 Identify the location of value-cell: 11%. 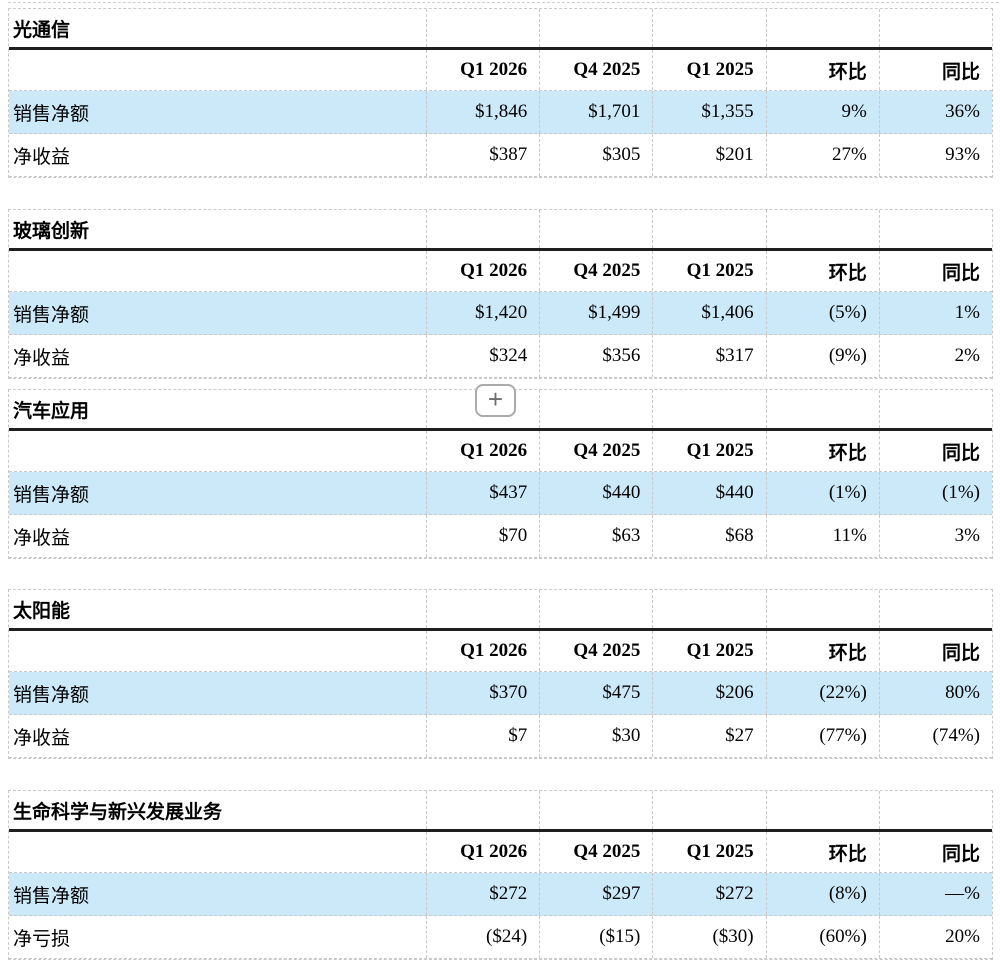
(822, 536).